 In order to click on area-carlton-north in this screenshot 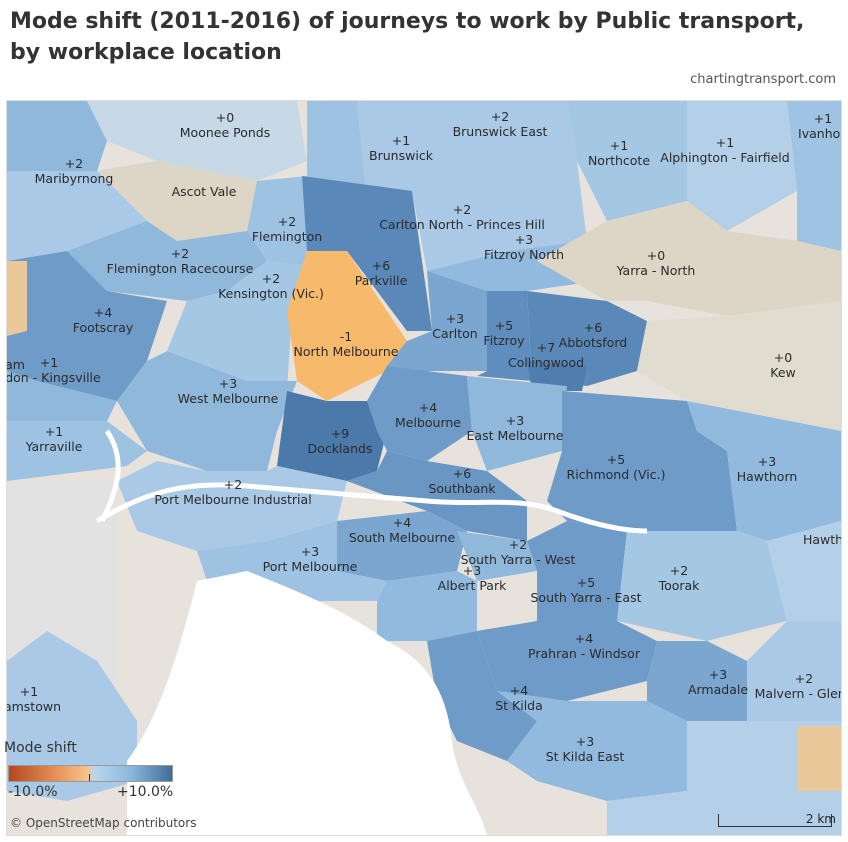, I will do `click(499, 216)`.